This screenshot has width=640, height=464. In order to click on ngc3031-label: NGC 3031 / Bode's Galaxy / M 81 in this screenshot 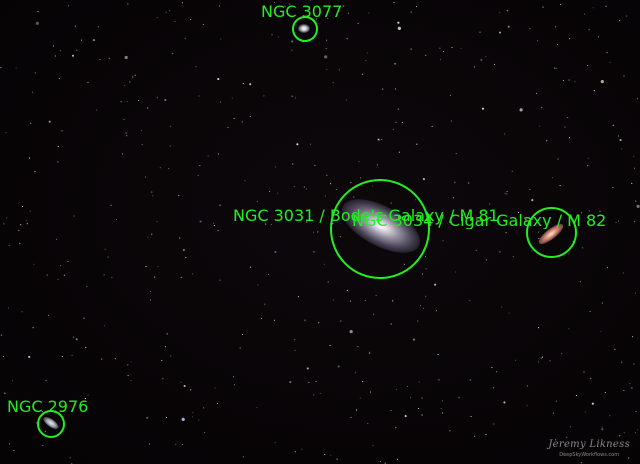, I will do `click(366, 215)`.